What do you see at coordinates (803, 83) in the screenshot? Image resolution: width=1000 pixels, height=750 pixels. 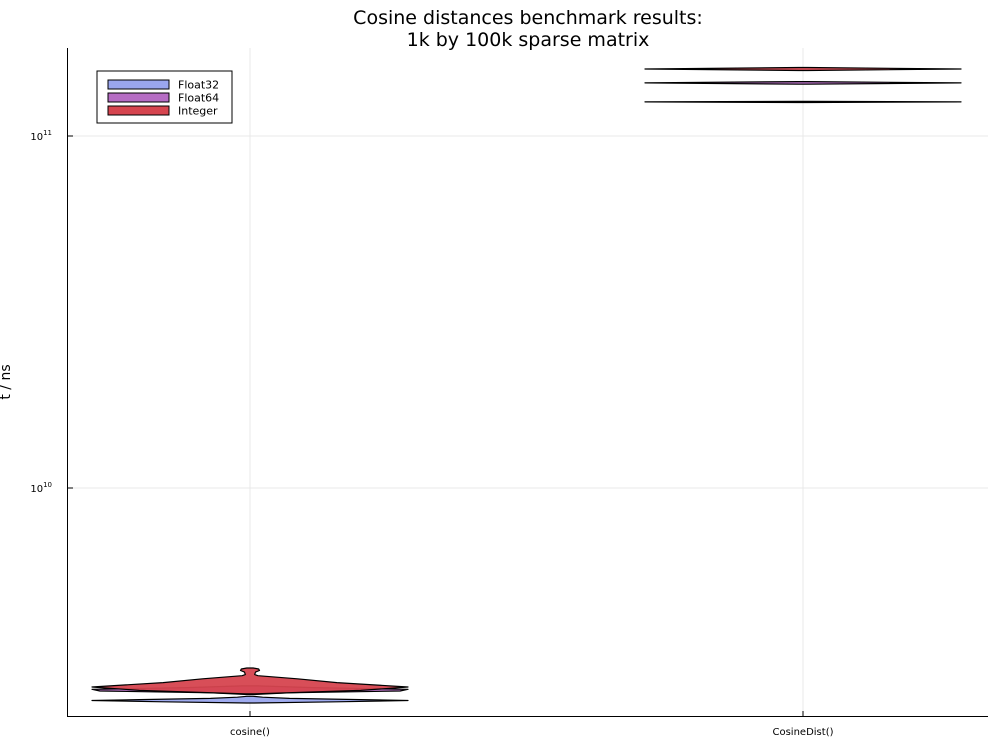 I see `violin-float64-cosinedist` at bounding box center [803, 83].